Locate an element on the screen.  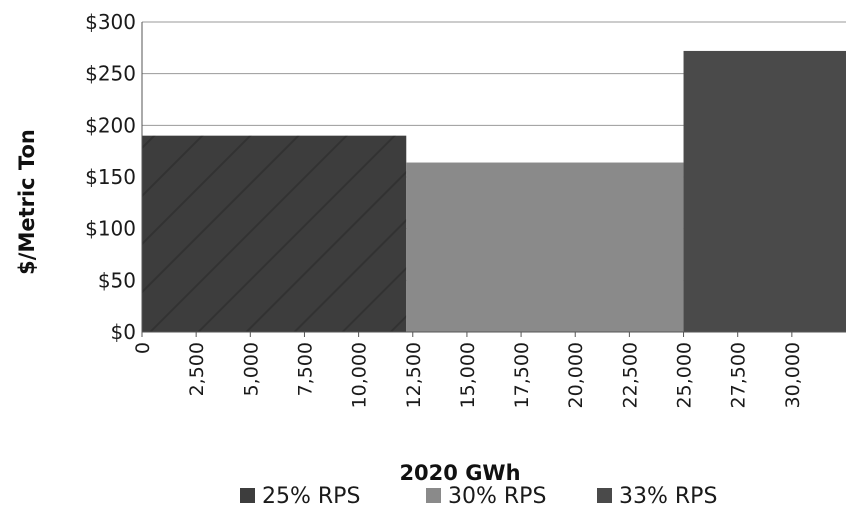
y-tick-label: $200 is located at coordinates (110, 125).